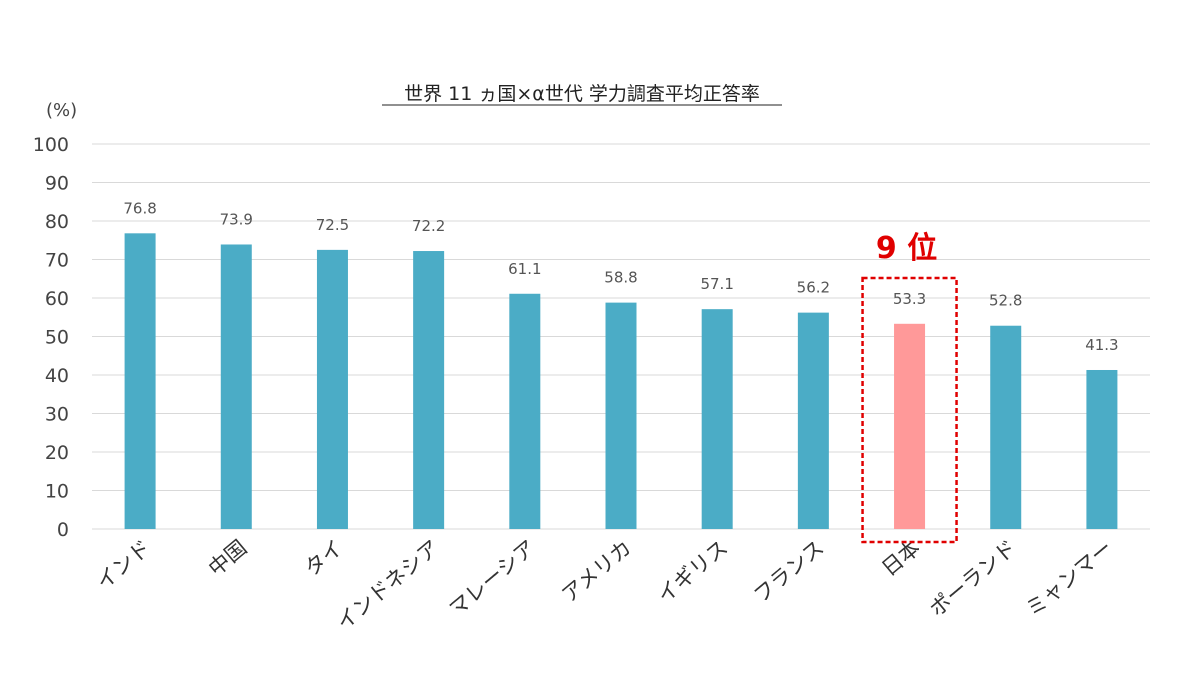 This screenshot has width=1199, height=675. What do you see at coordinates (63, 530) in the screenshot?
I see `y-tick-label: 0` at bounding box center [63, 530].